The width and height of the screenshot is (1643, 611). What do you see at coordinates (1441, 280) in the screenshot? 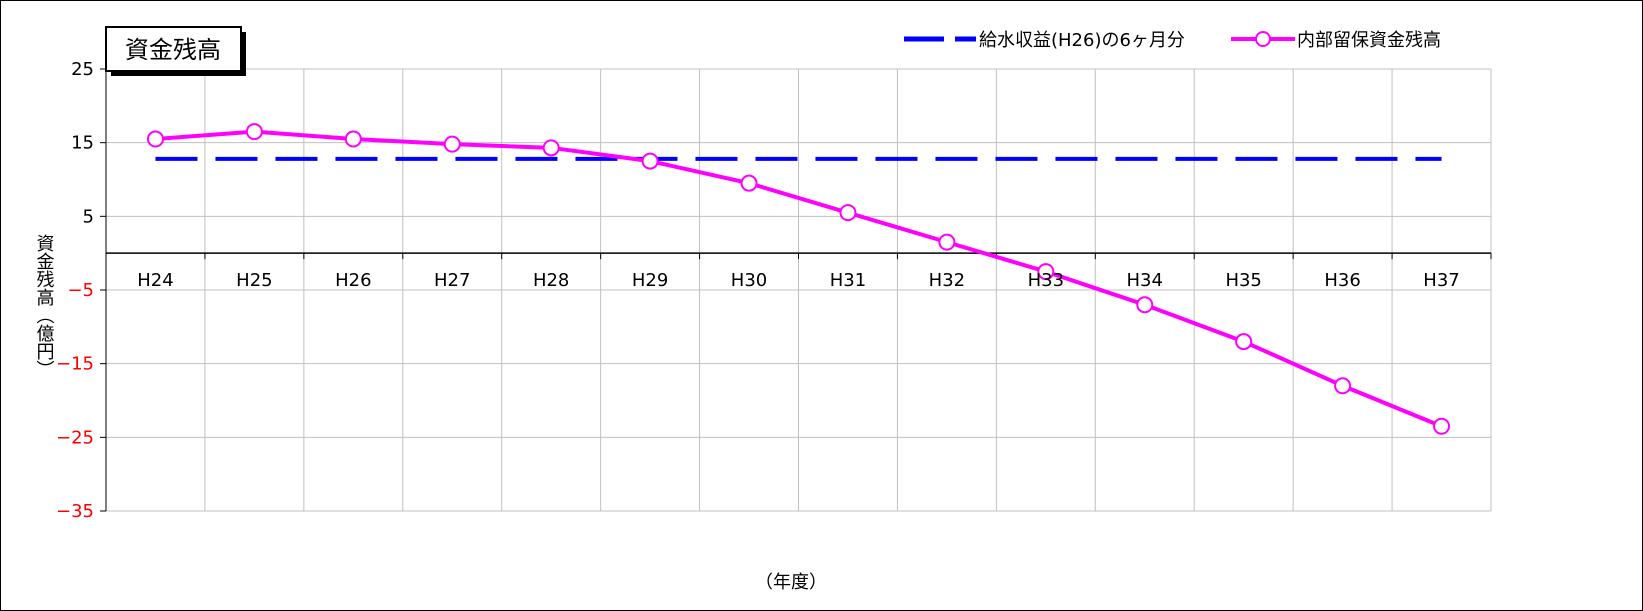
I see `x-tick-label: H37` at bounding box center [1441, 280].